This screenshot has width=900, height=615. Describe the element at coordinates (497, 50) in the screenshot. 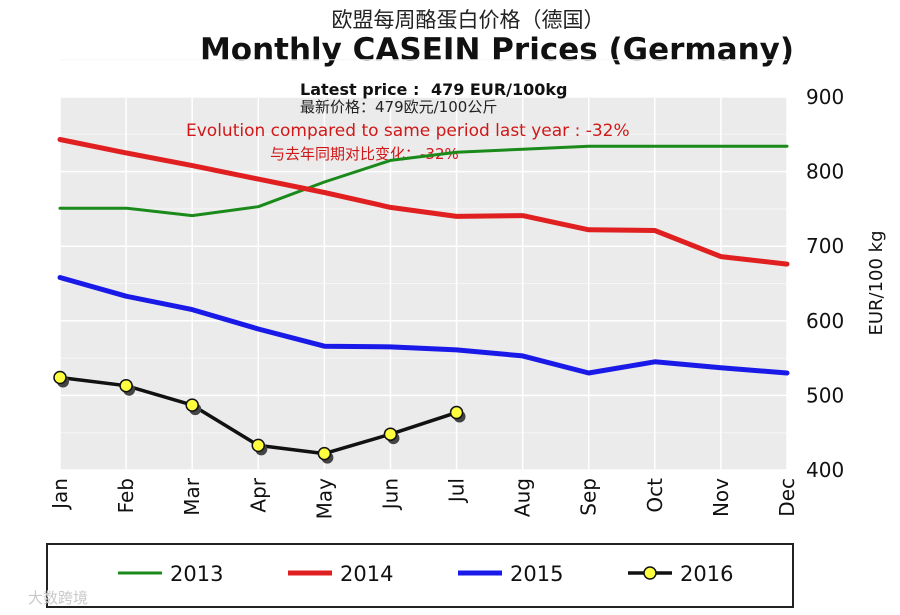

I see `chart-title: Monthly CASEIN Prices (Germany)` at that location.